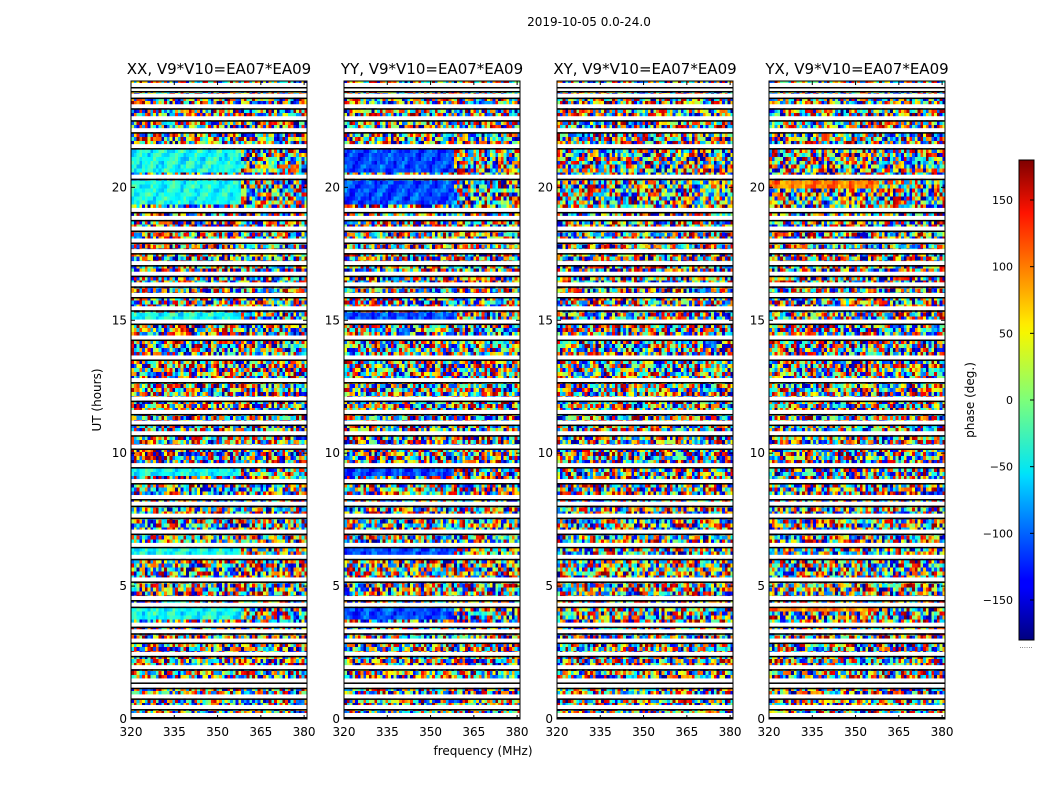  What do you see at coordinates (761, 719) in the screenshot?
I see `y-tick-label: 0` at bounding box center [761, 719].